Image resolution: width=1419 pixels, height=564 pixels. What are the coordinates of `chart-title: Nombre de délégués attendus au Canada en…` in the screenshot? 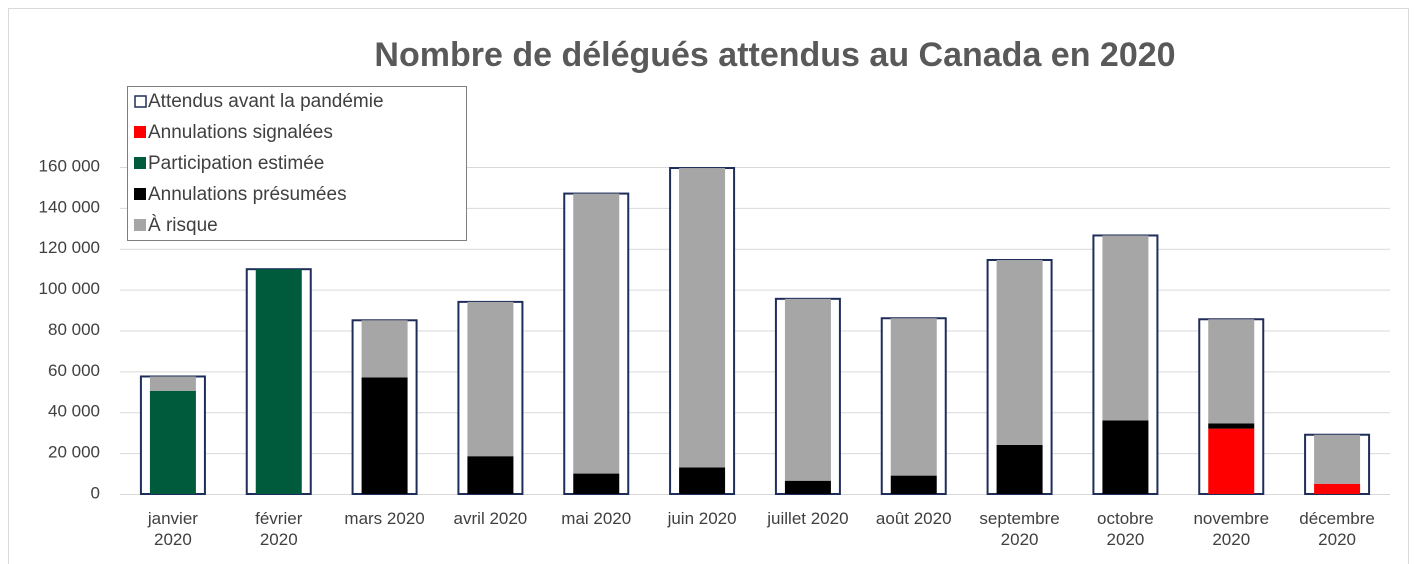 It's located at (774, 55).